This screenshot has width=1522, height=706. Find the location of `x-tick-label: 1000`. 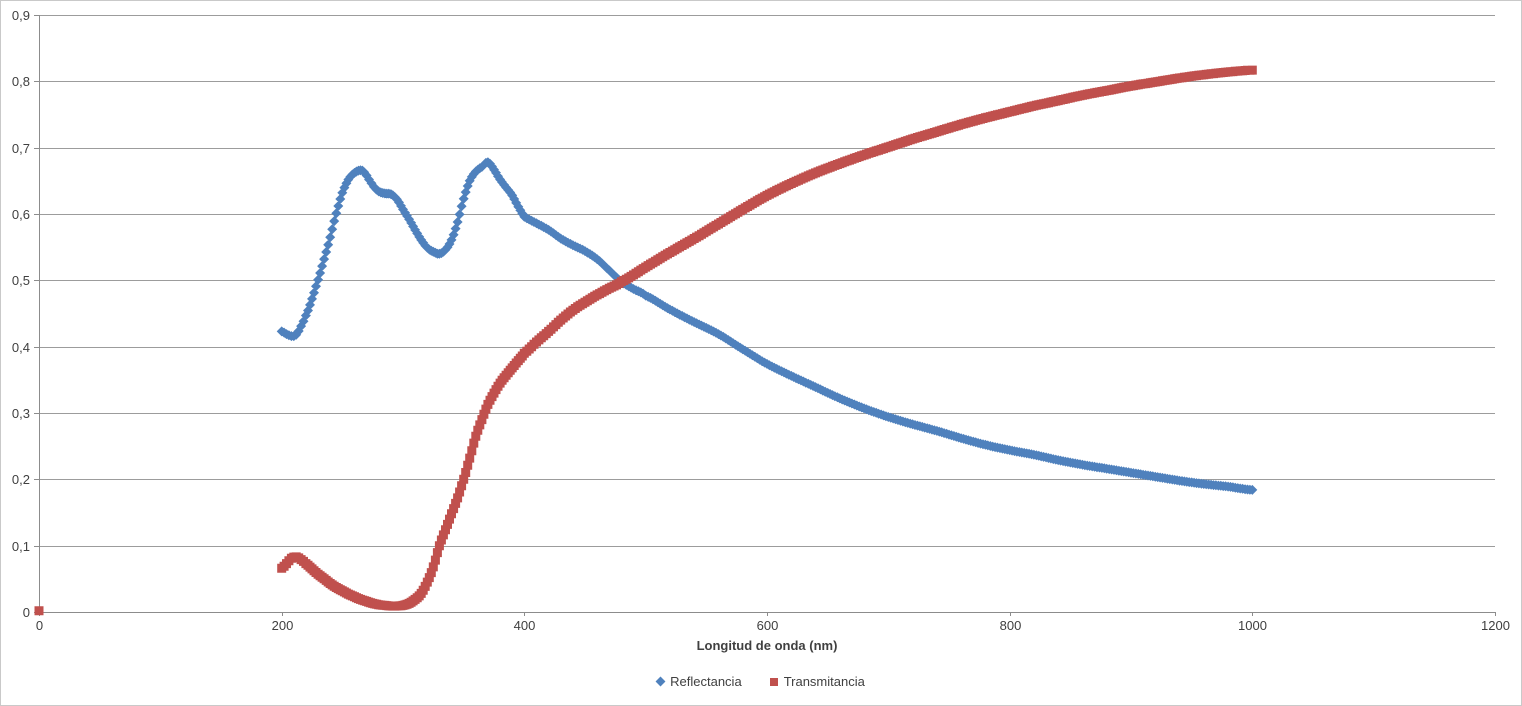

x-tick-label: 1000 is located at coordinates (1252, 625).